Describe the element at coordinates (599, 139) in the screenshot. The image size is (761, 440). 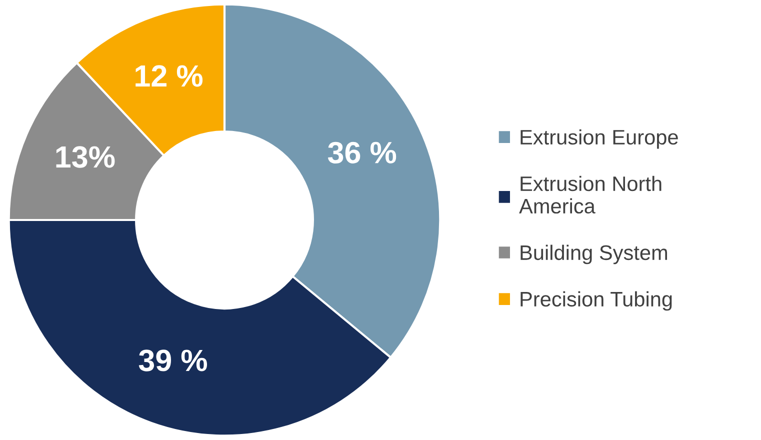
I see `legend-label: Extrusion Europe` at that location.